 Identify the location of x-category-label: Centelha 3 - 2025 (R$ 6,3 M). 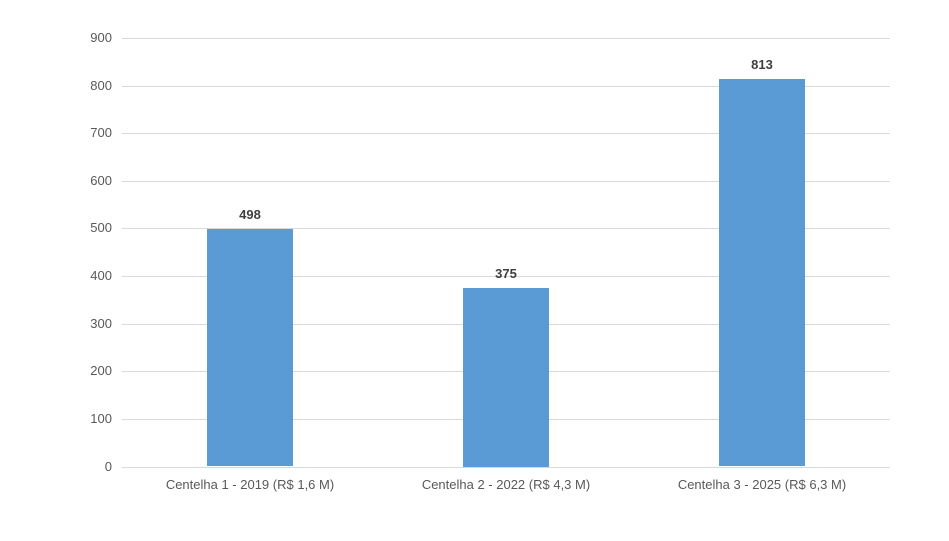
(762, 484).